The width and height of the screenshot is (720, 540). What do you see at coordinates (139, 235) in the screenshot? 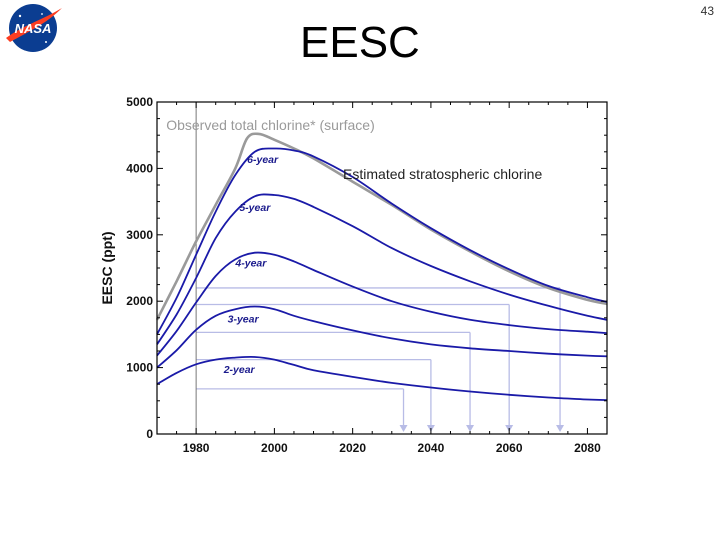
I see `y-tick-label: 3000` at bounding box center [139, 235].